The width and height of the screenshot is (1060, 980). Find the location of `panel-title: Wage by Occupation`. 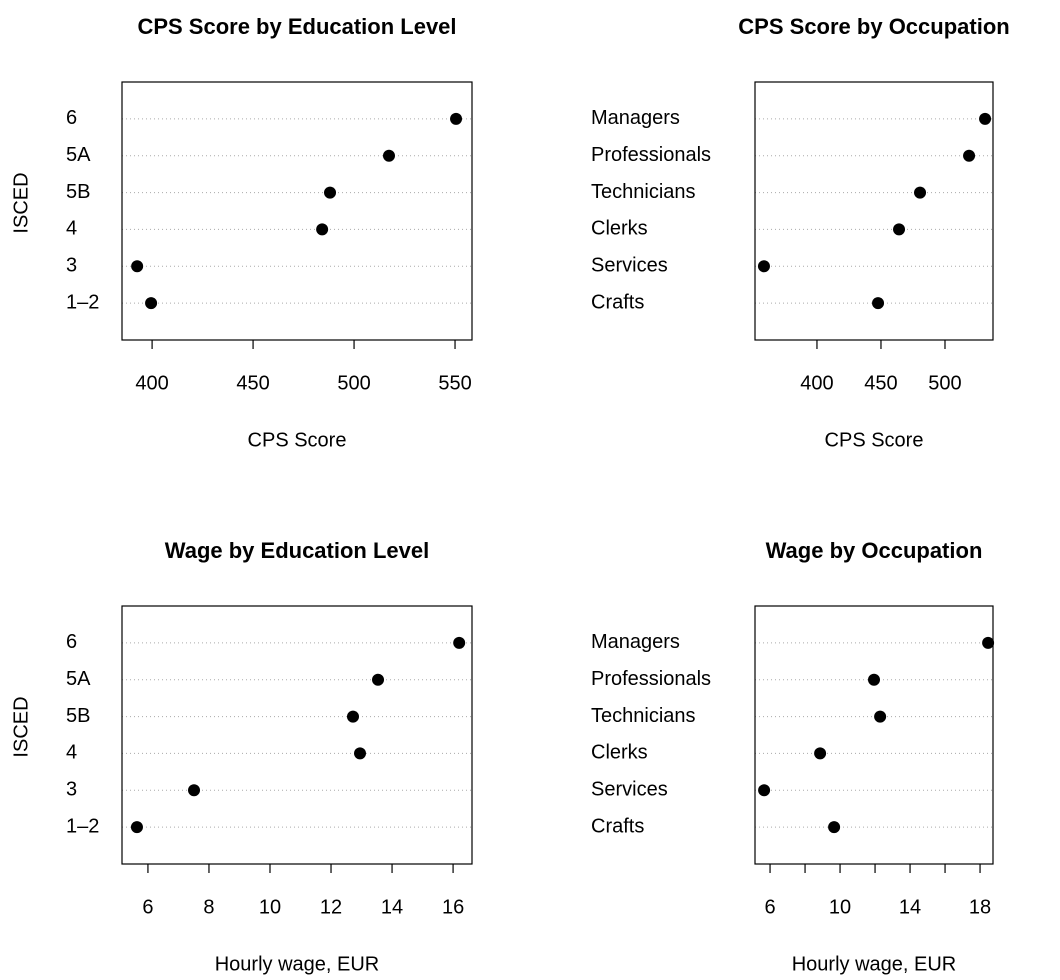

panel-title: Wage by Occupation is located at coordinates (874, 550).